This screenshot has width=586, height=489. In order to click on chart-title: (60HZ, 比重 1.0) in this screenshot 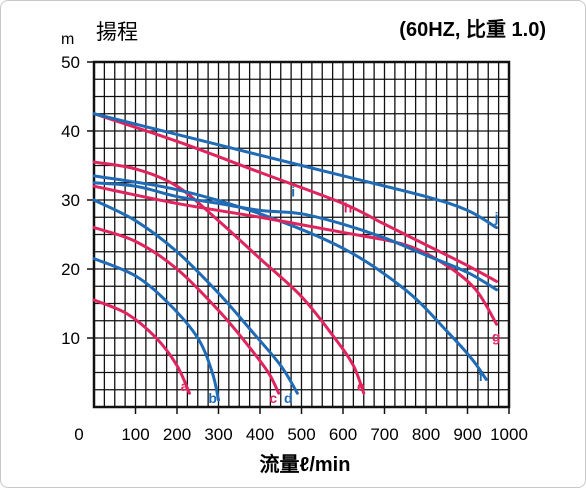, I will do `click(472, 29)`.